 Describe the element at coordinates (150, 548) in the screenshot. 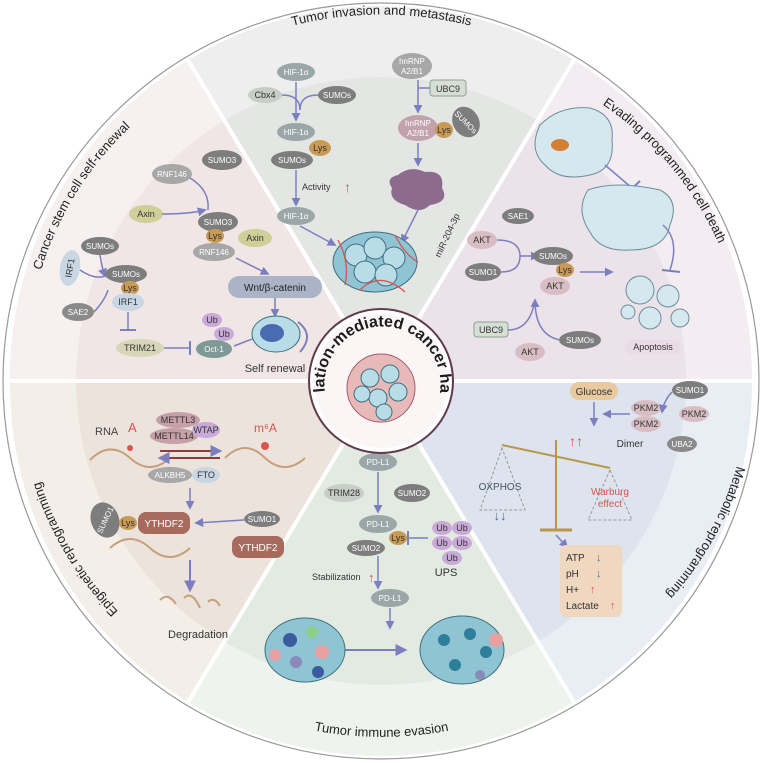

I see `bound-rna-icon` at that location.